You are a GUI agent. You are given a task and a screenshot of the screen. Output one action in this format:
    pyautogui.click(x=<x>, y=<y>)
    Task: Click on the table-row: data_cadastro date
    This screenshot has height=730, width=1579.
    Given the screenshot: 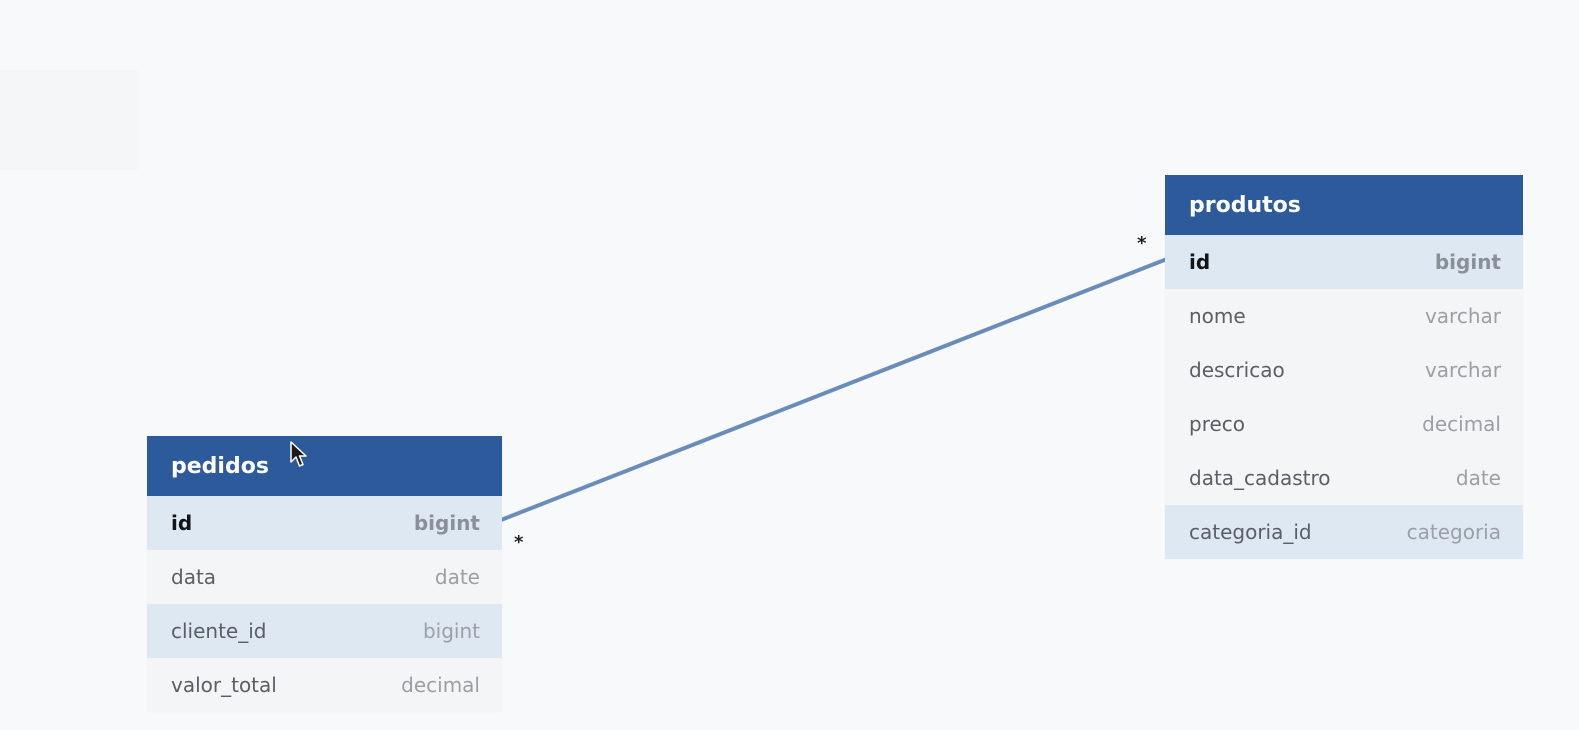 What is the action you would take?
    pyautogui.click(x=1344, y=478)
    